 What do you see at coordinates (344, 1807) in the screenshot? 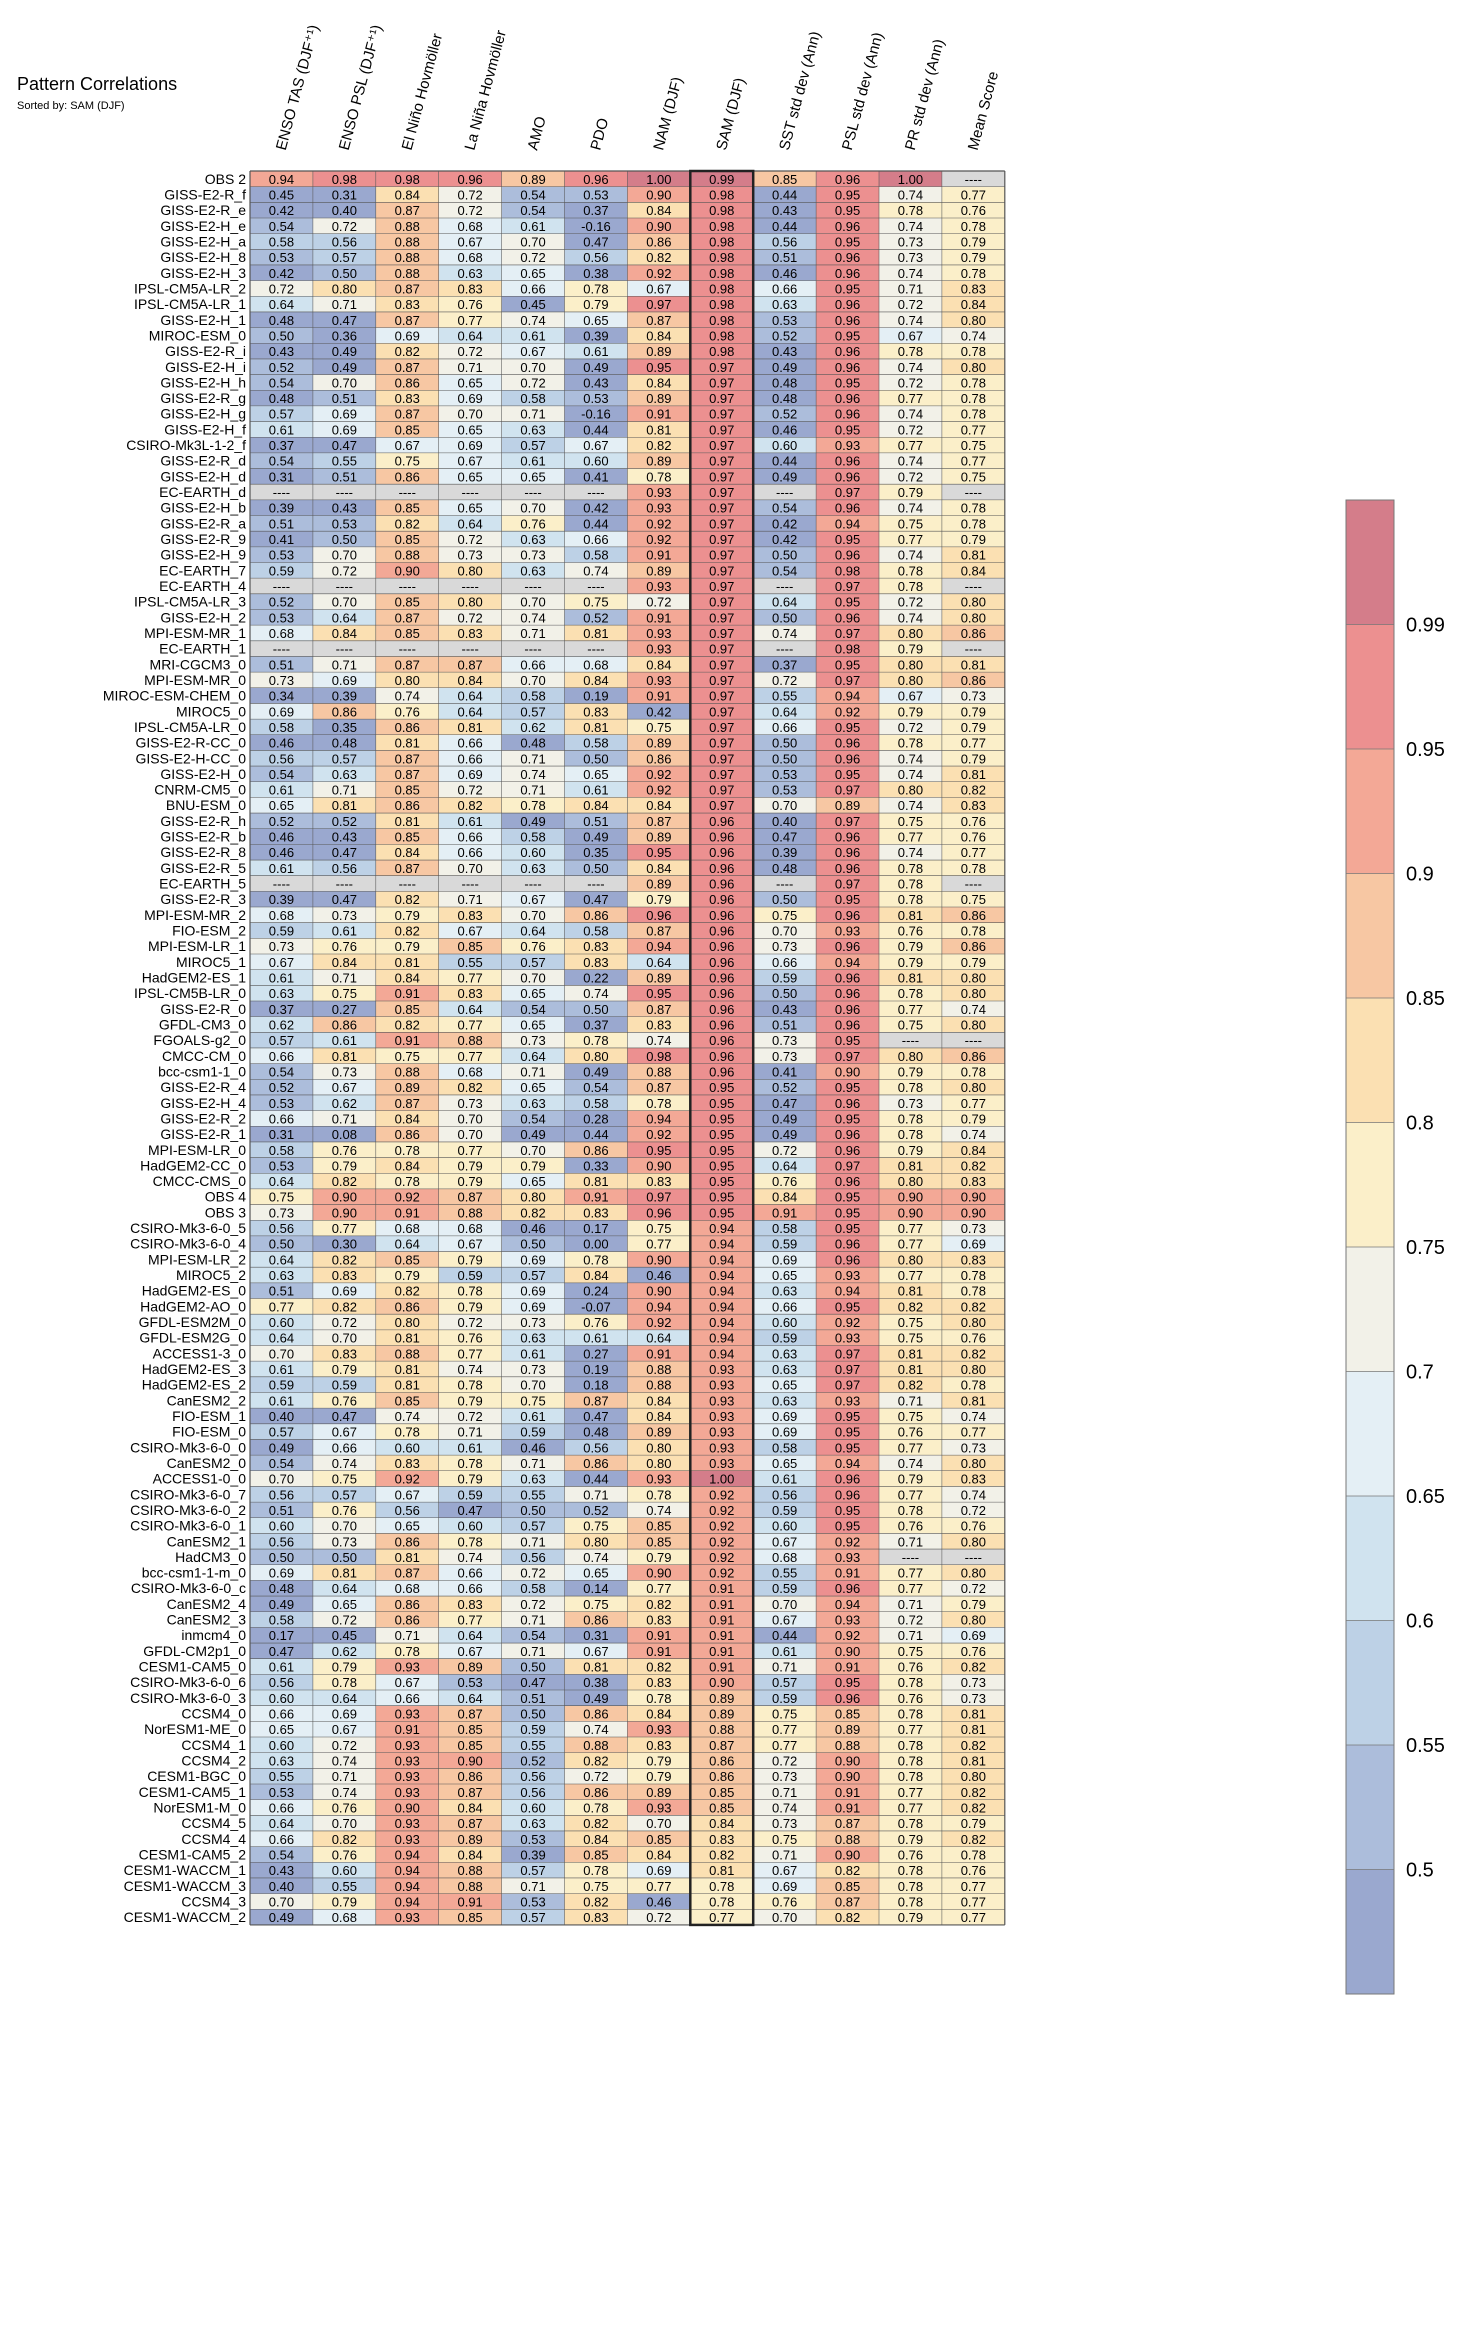
I see `cell-value: 0.76` at bounding box center [344, 1807].